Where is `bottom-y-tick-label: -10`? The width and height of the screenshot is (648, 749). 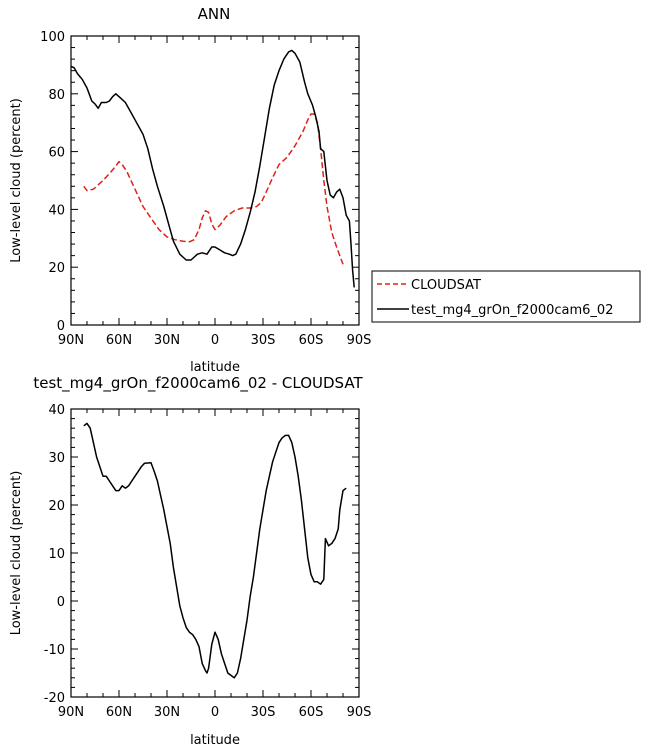 bottom-y-tick-label: -10 is located at coordinates (54, 650).